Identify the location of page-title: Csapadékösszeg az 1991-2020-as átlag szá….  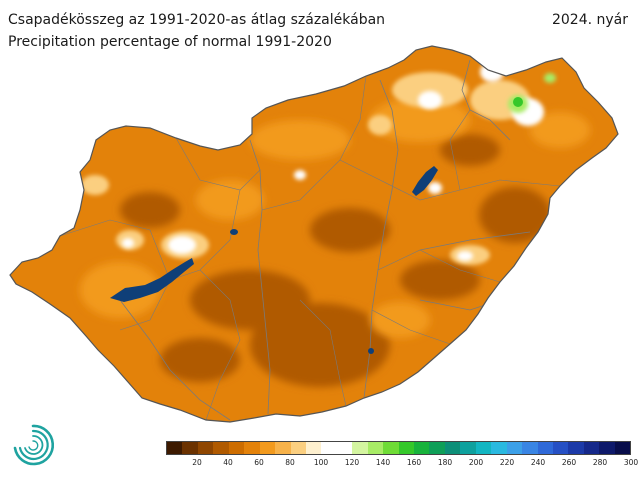
(197, 20).